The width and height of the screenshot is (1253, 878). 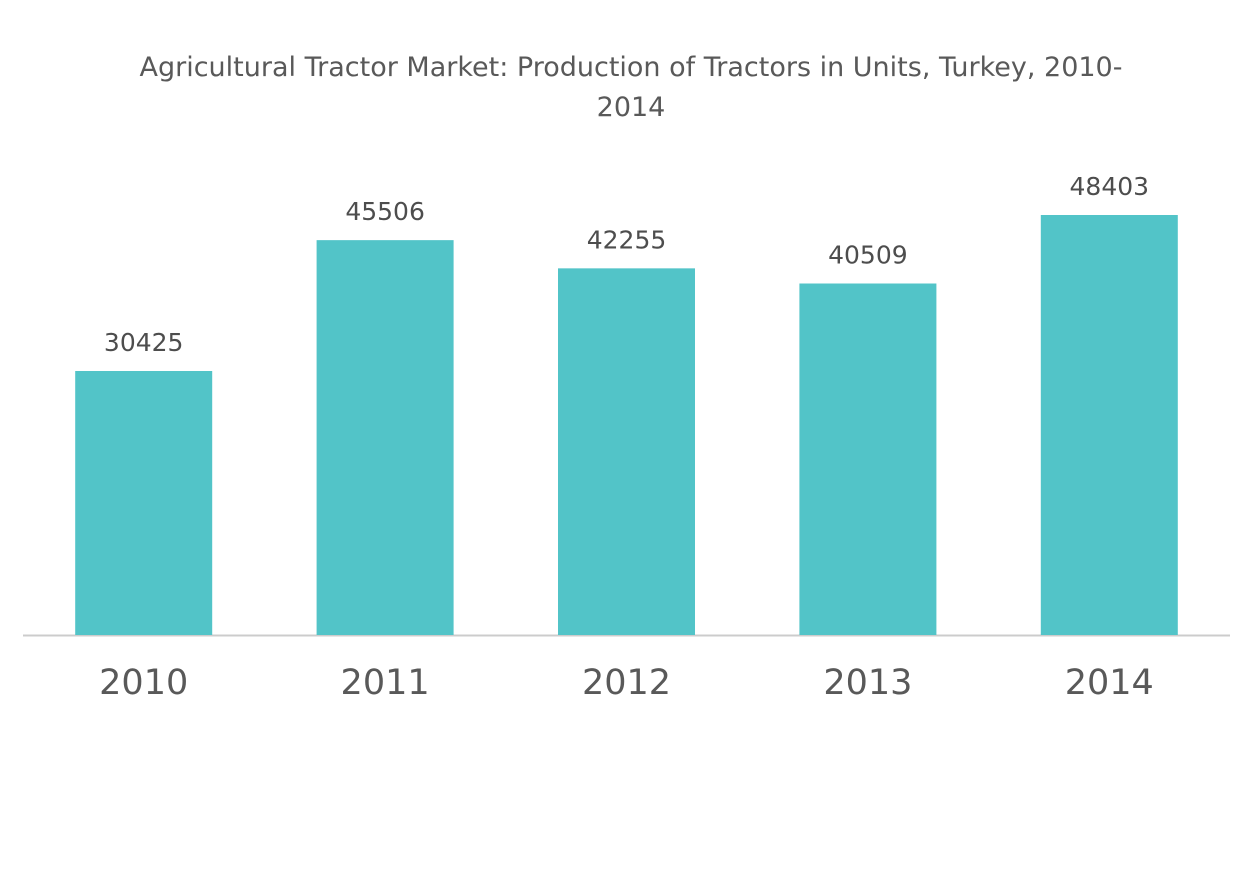 I want to click on value-label: 45506, so click(x=385, y=211).